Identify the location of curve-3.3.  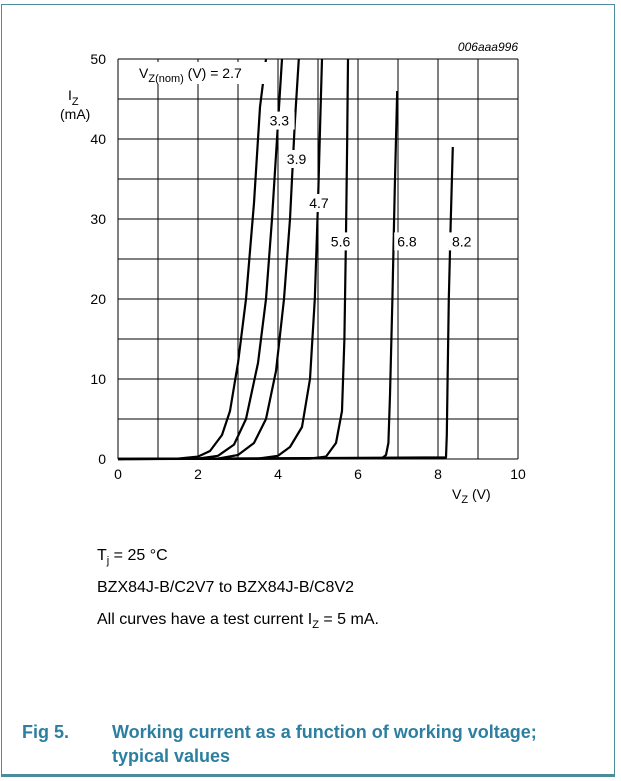
(200, 259).